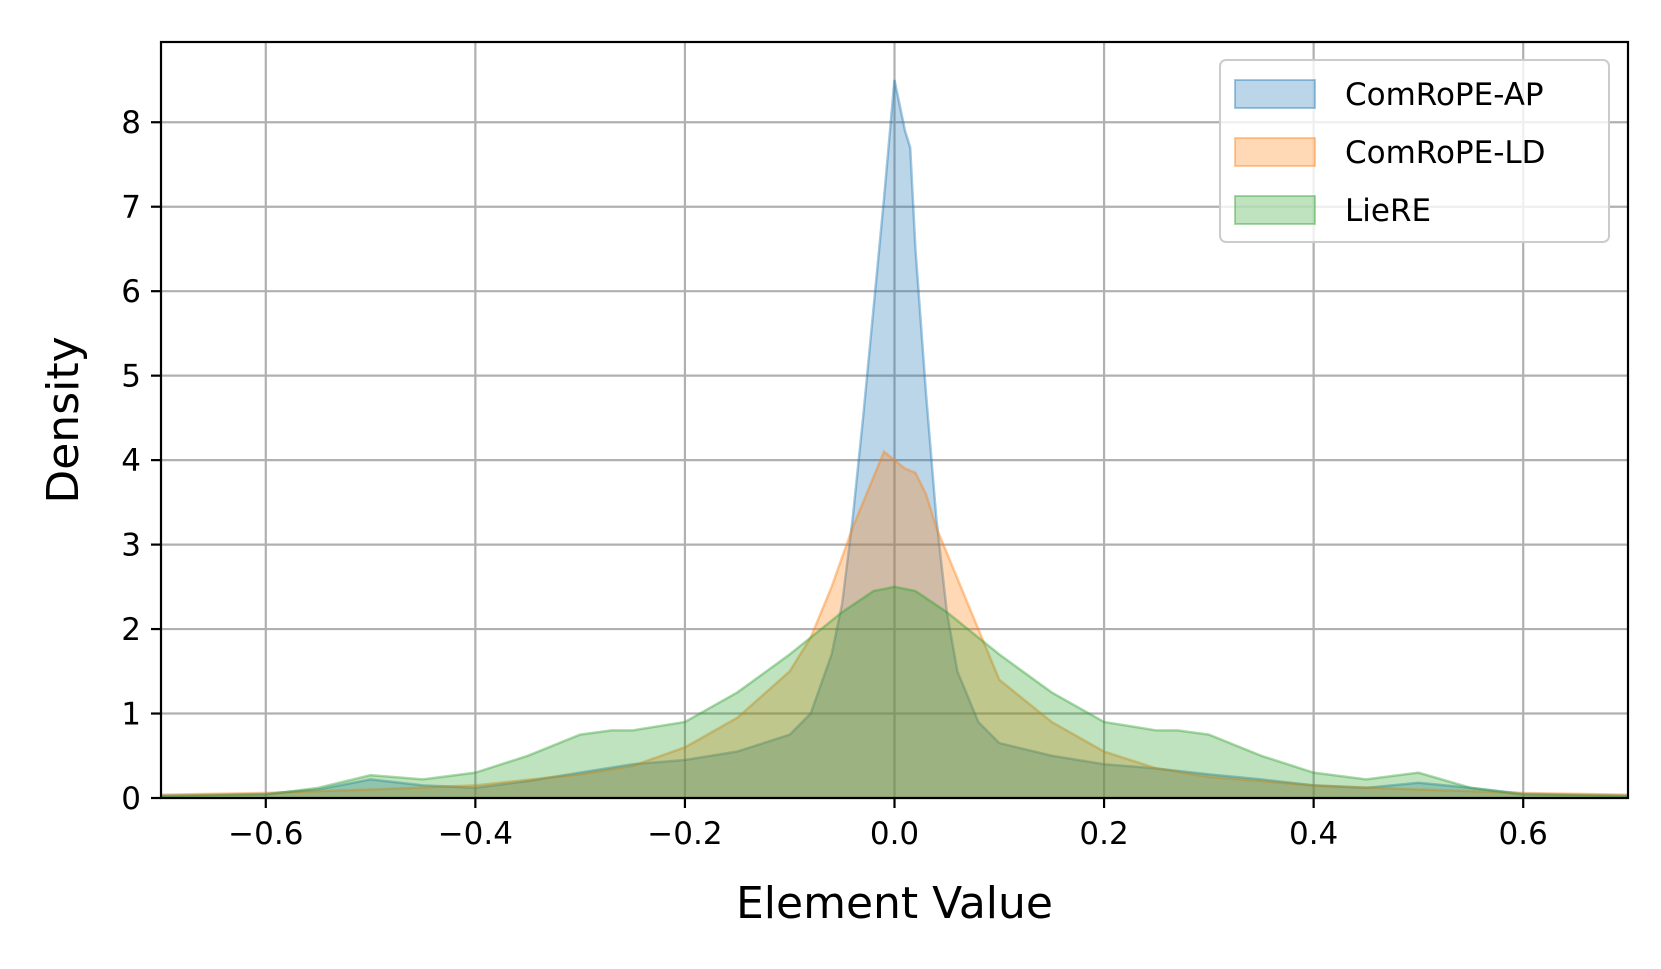  Describe the element at coordinates (1313, 834) in the screenshot. I see `x-tick-label-5: 0.4` at that location.